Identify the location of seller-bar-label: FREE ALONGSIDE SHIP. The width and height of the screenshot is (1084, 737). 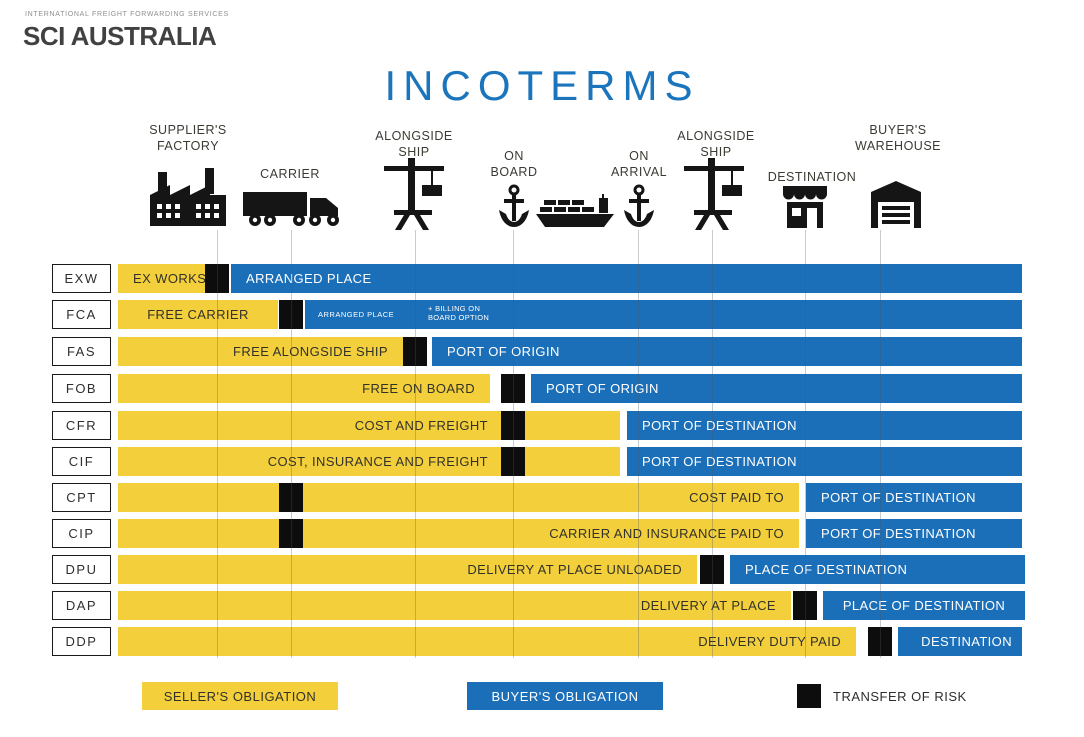
(310, 351).